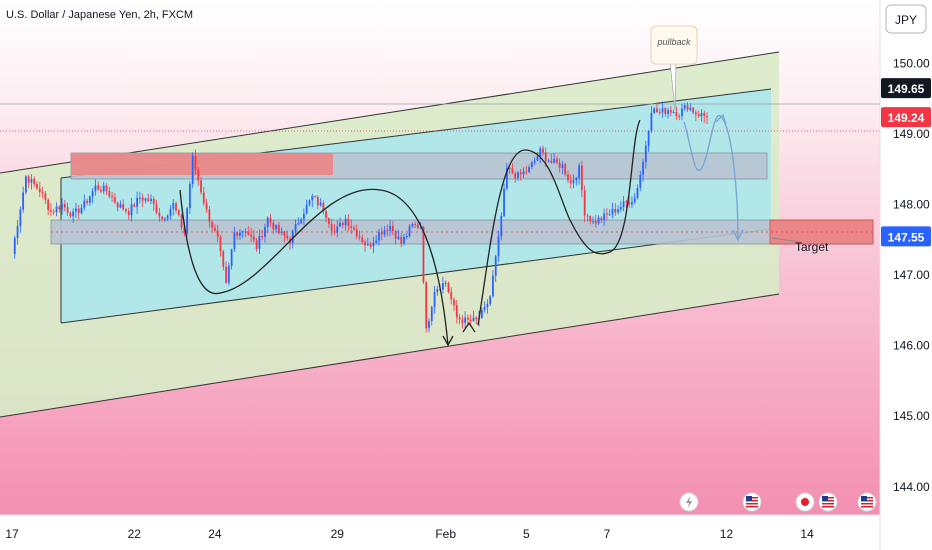 This screenshot has width=932, height=550. I want to click on time-axis, so click(440, 532).